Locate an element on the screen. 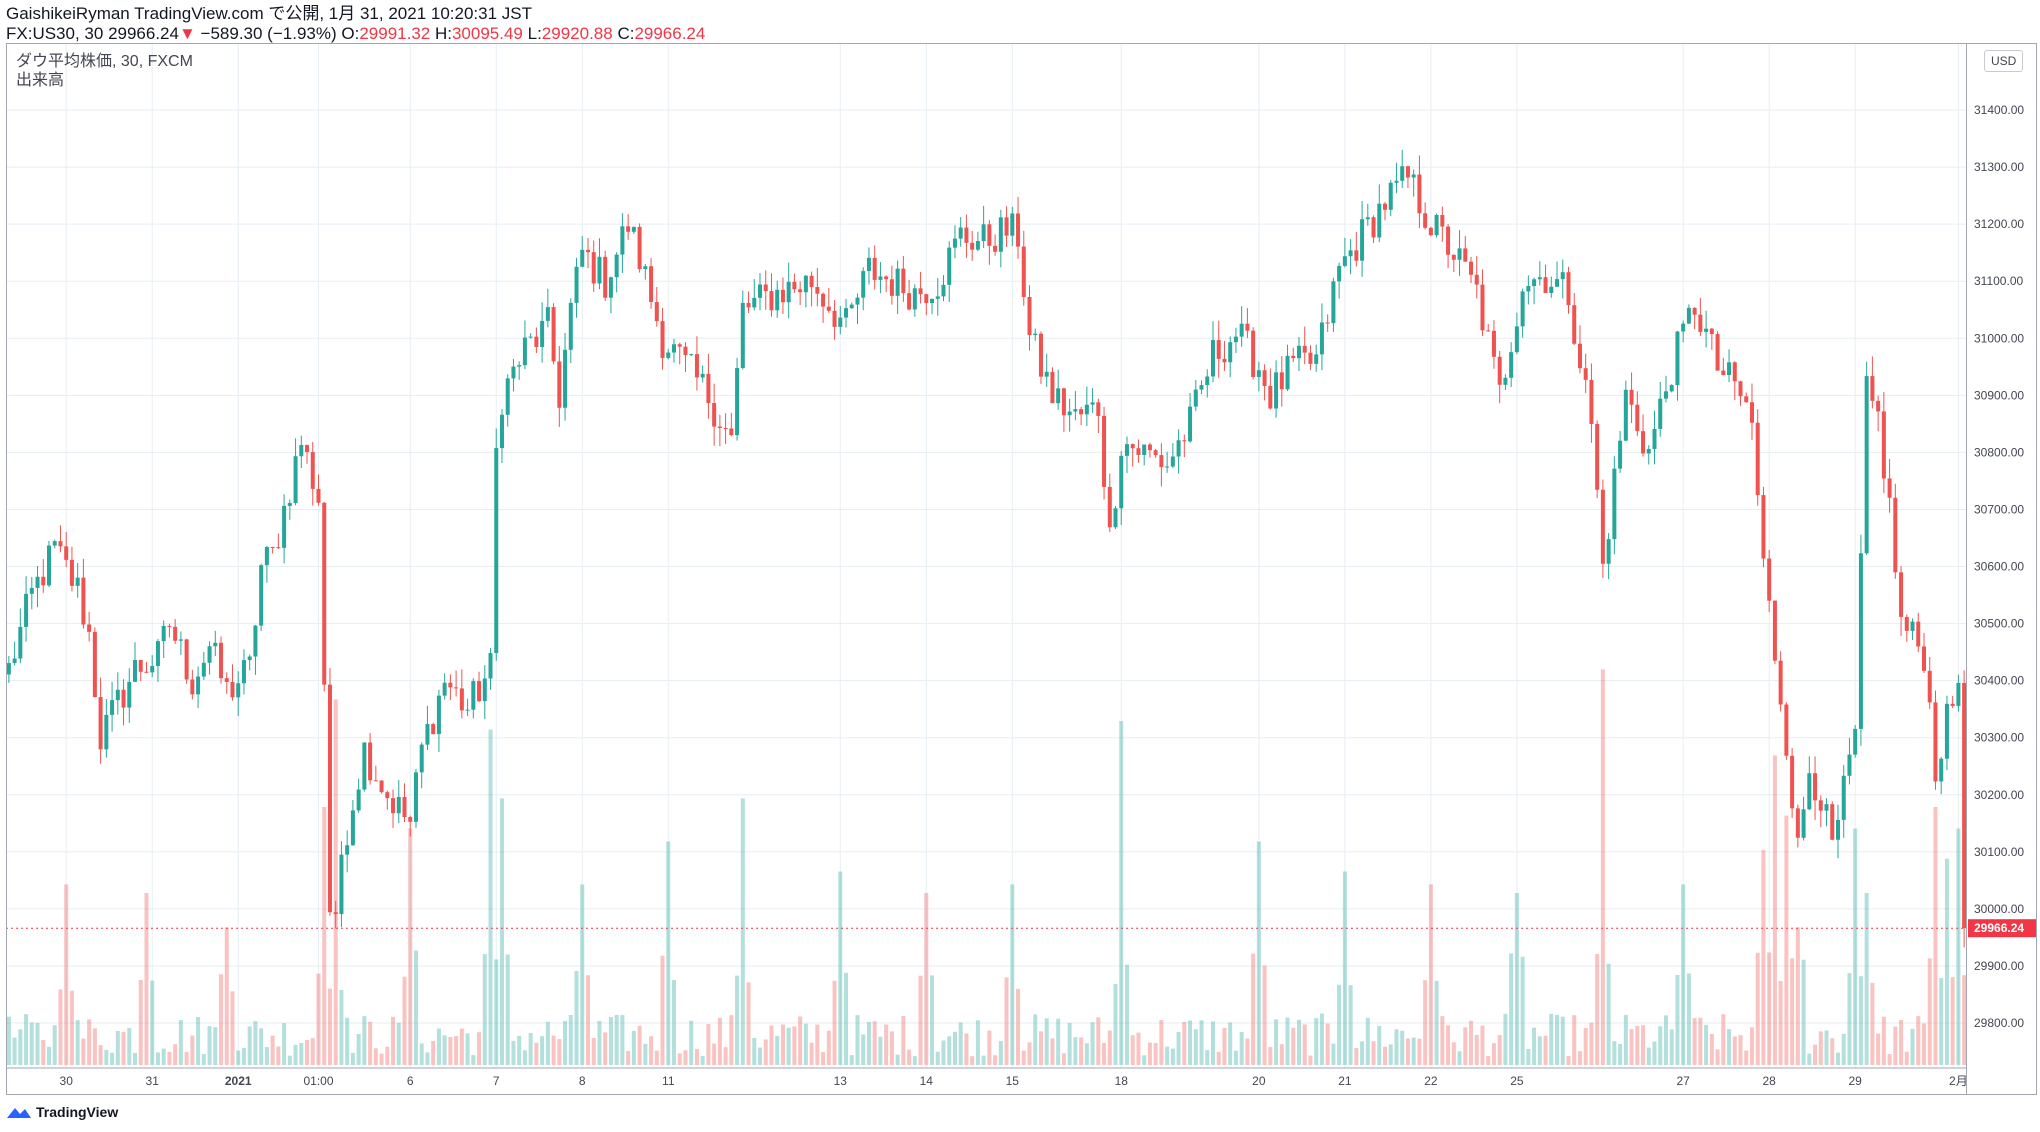 This screenshot has height=1132, width=2040. currency-badge: USD is located at coordinates (2004, 61).